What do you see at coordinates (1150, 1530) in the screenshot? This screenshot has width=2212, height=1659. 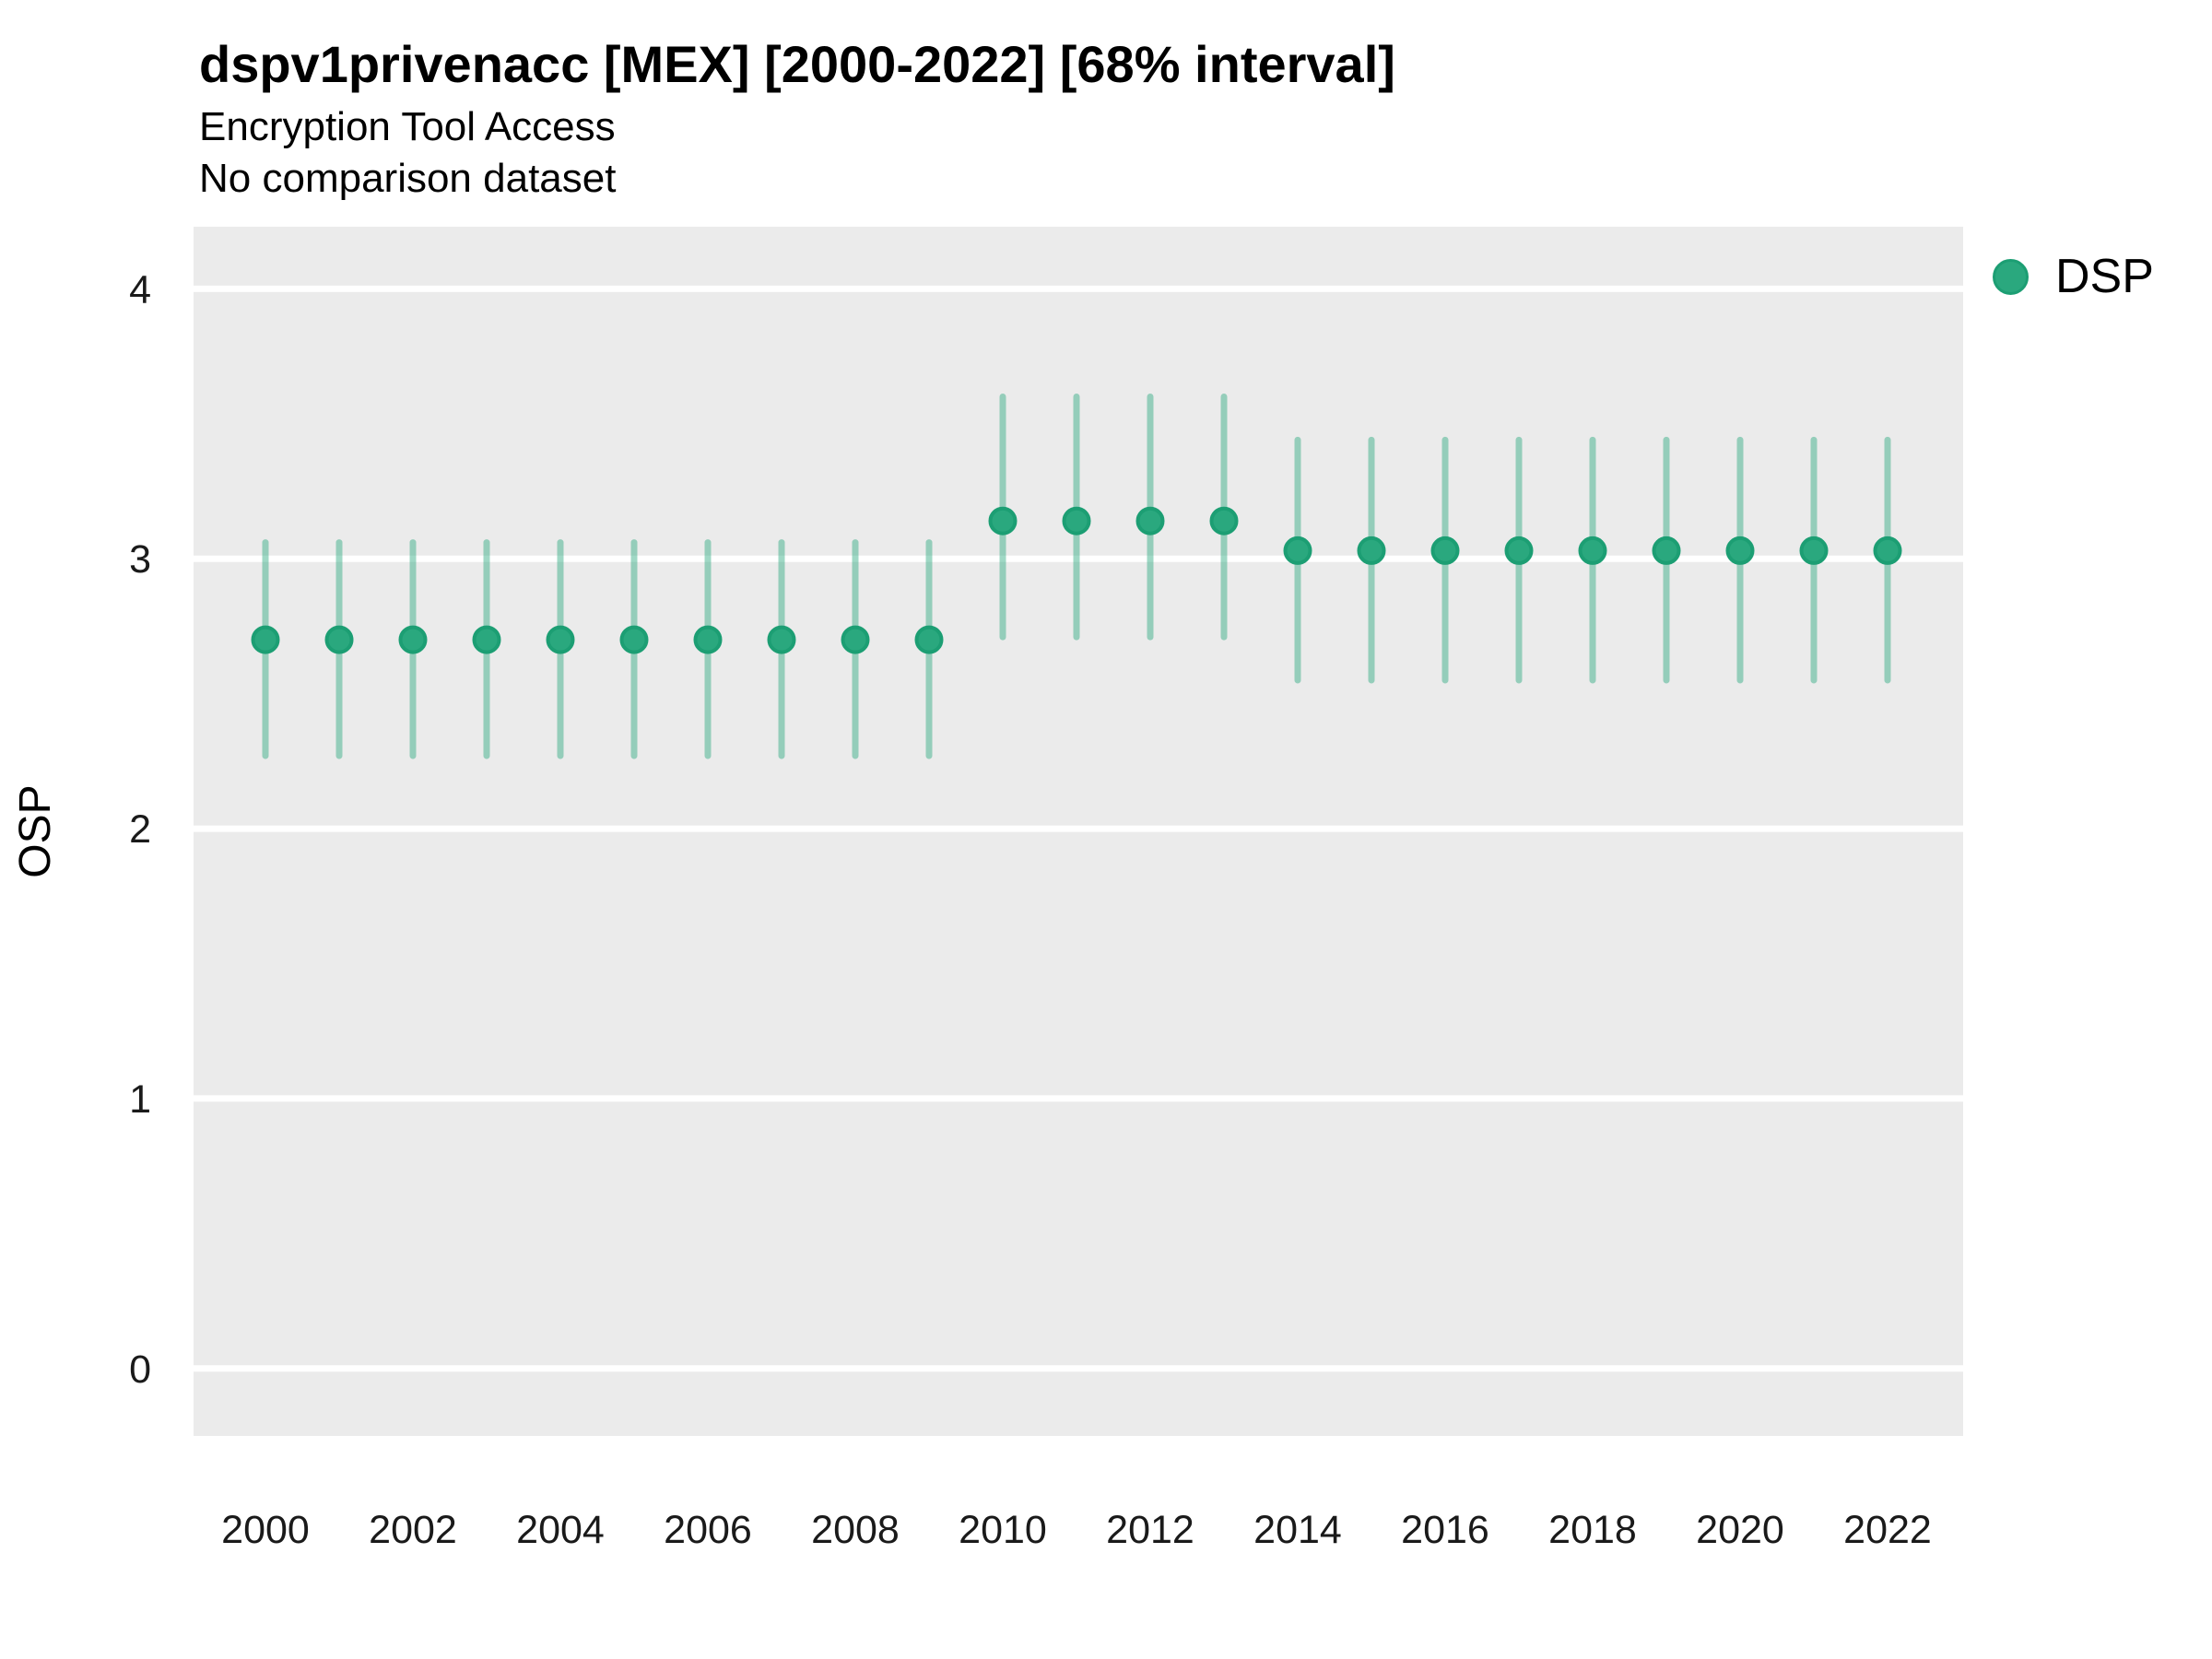 I see `x-tick-label-2012: 2012` at bounding box center [1150, 1530].